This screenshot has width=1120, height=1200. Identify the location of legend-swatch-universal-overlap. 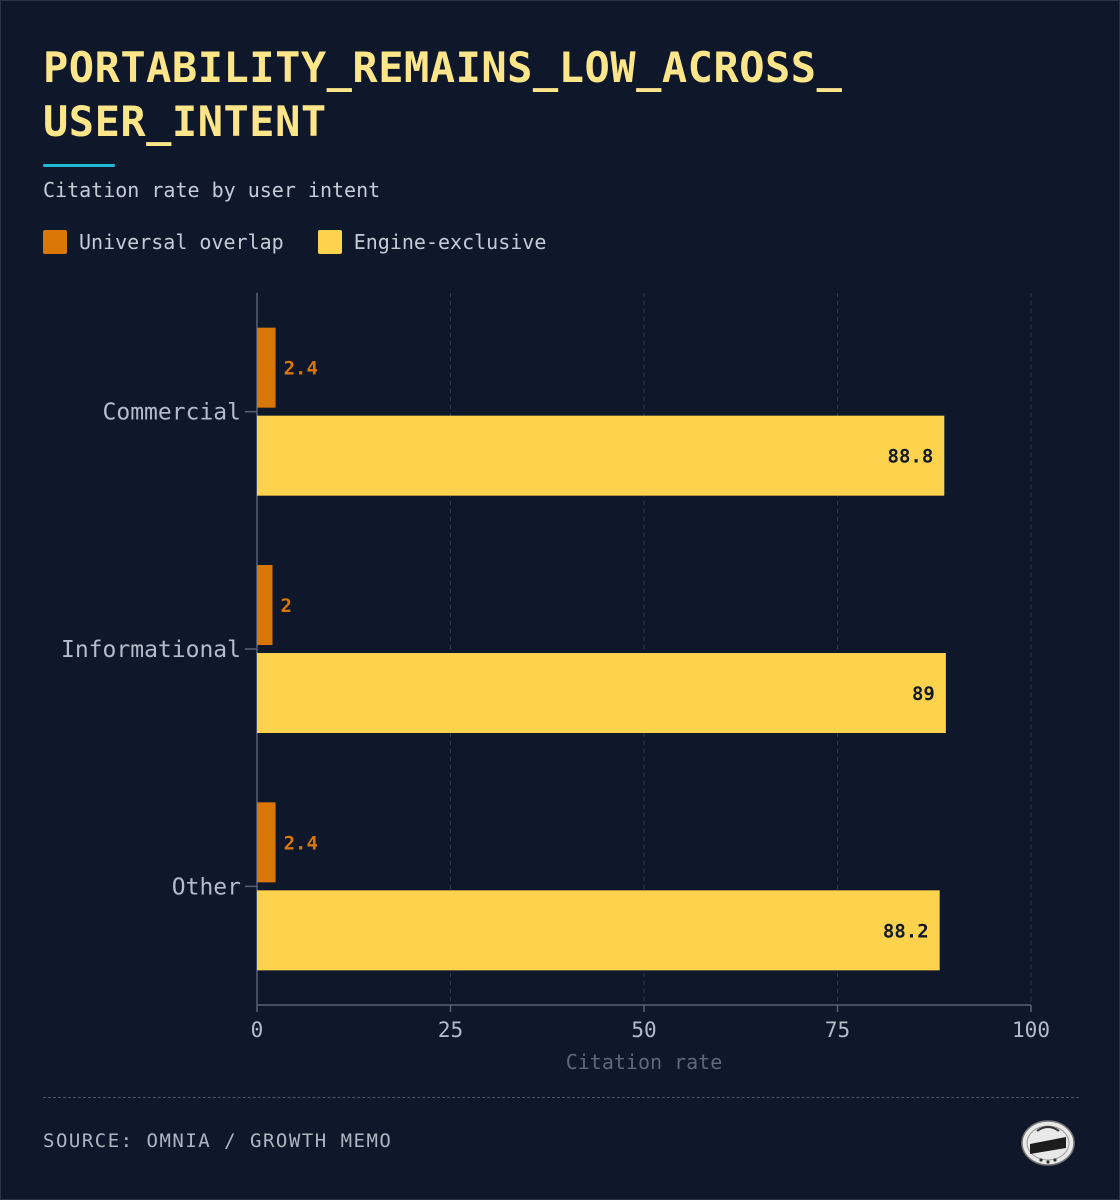
(55, 242).